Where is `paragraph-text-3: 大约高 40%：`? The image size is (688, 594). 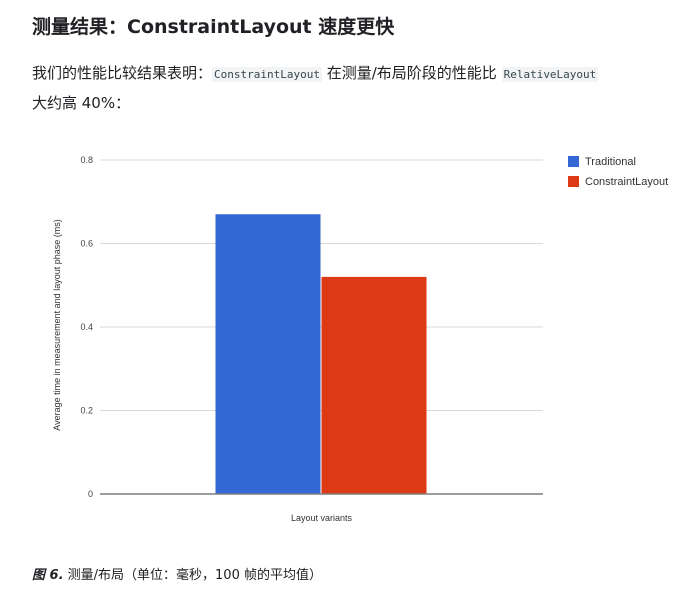 paragraph-text-3: 大约高 40%： is located at coordinates (81, 103).